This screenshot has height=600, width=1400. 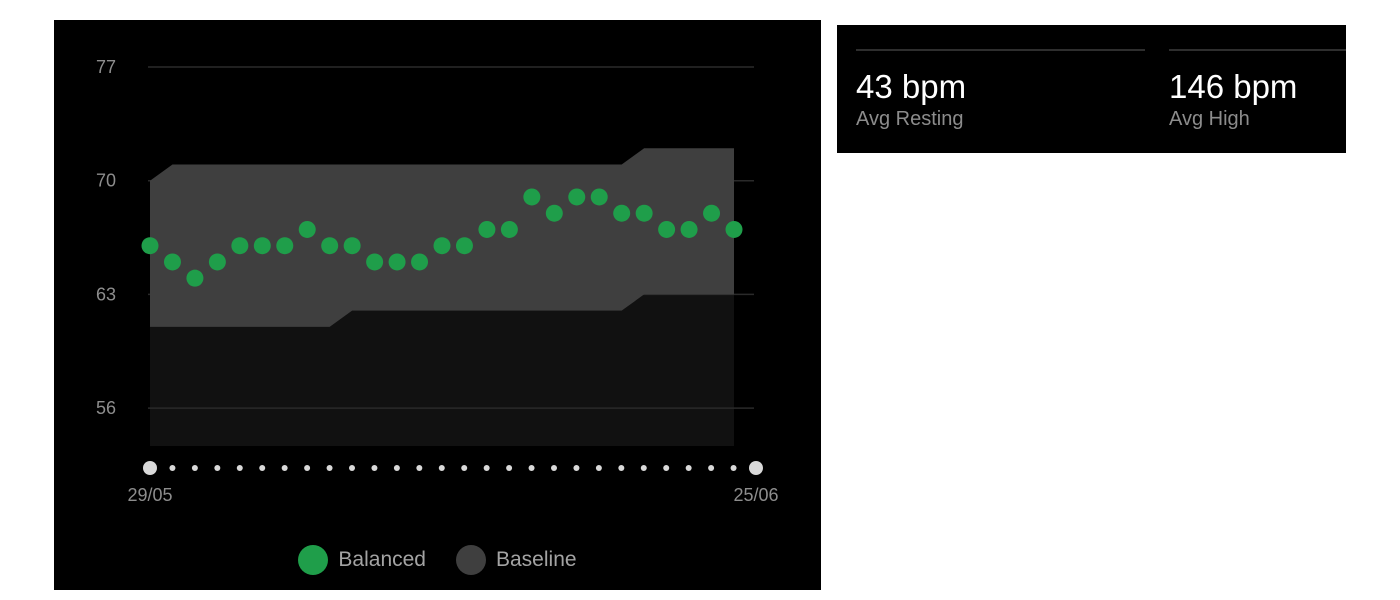 What do you see at coordinates (911, 86) in the screenshot?
I see `avg-resting-value: 43 bpm` at bounding box center [911, 86].